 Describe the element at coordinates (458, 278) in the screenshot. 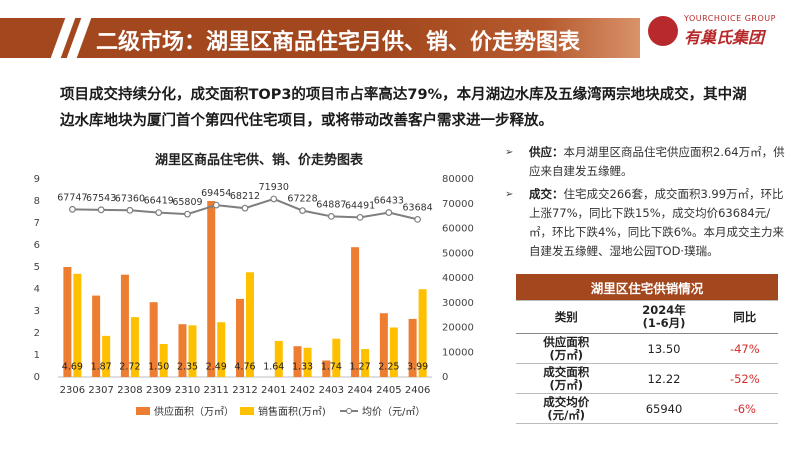

I see `y2-tick-label: 40000` at that location.